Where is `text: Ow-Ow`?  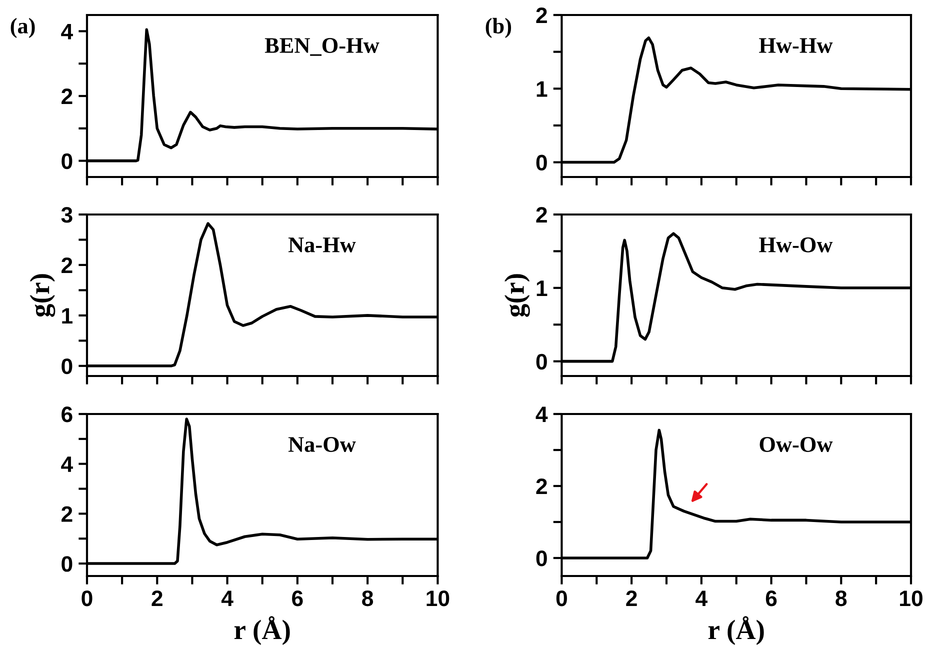
text: Ow-Ow is located at coordinates (796, 444).